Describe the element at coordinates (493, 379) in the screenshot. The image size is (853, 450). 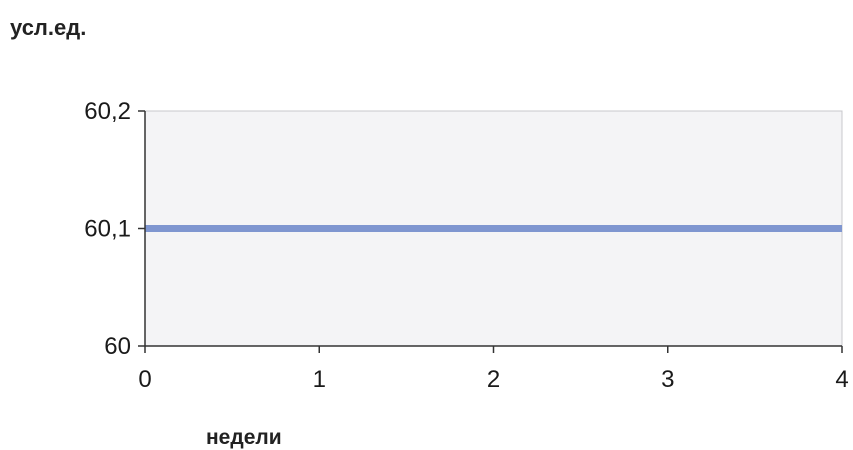
I see `x-tick-label: 2` at that location.